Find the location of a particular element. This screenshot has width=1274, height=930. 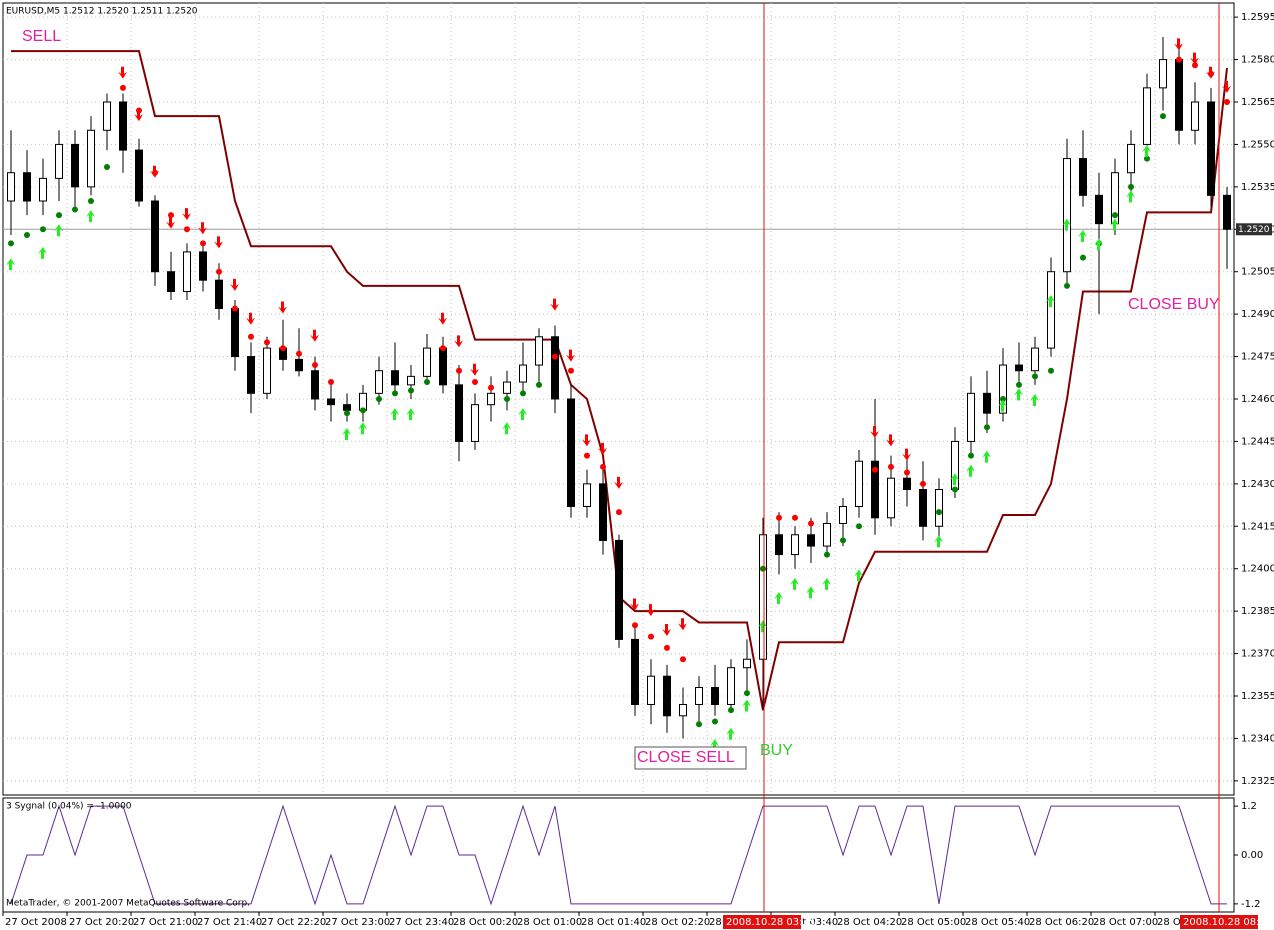

y-tick-label: 1.2580 is located at coordinates (1257, 60).